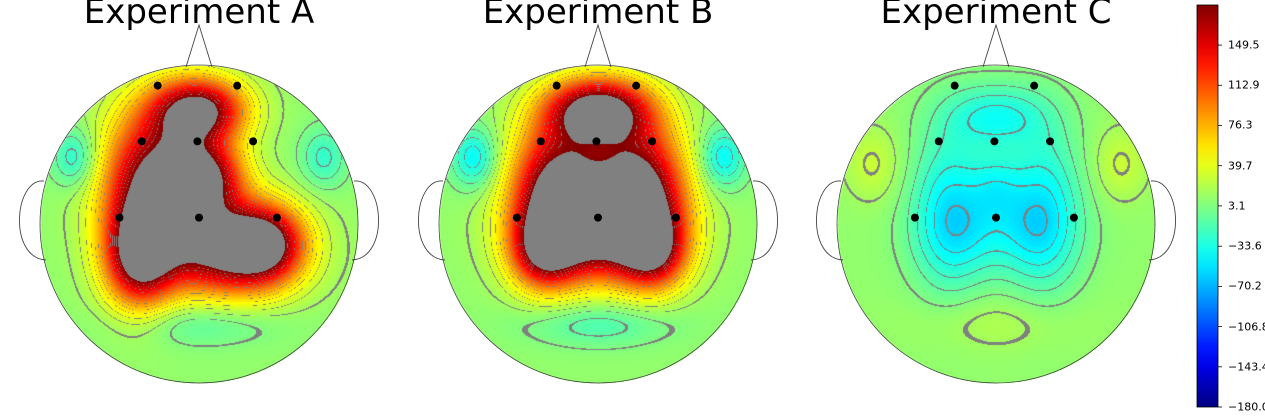  Describe the element at coordinates (1244, 85) in the screenshot. I see `colorbar-tick-label: 112.9` at that location.